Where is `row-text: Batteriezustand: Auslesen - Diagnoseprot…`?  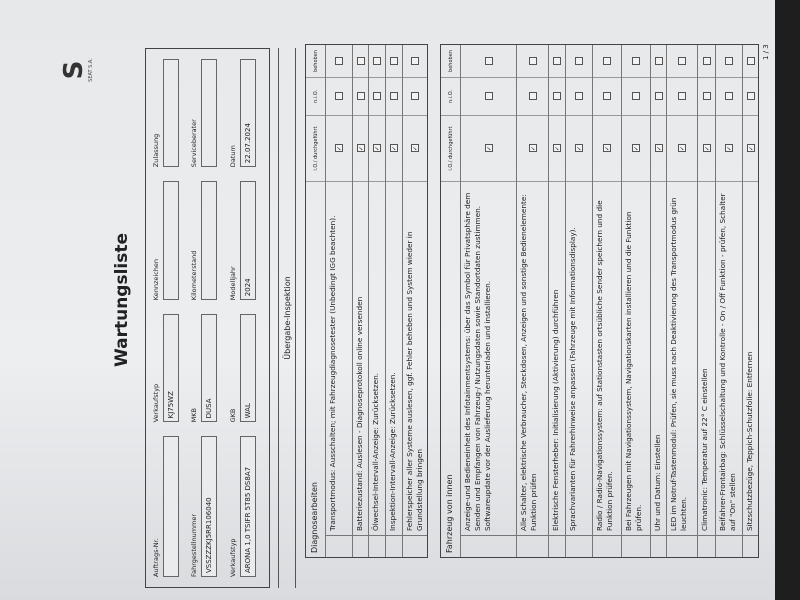 row-text: Batteriezustand: Auslesen - Diagnoseprot… is located at coordinates (360, 358).